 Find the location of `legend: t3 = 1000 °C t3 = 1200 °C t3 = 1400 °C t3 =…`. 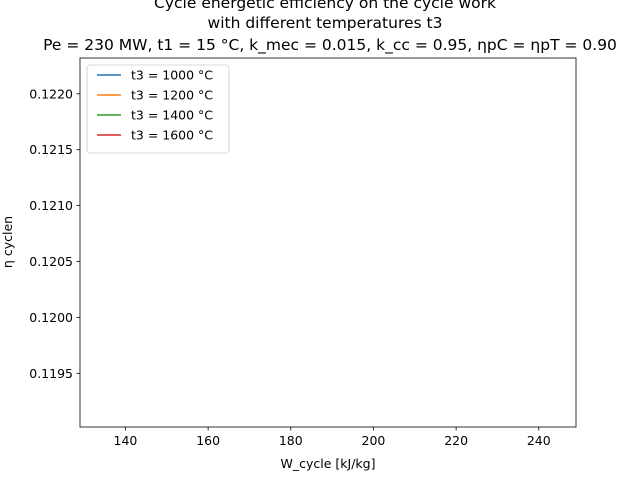

legend: t3 = 1000 °C t3 = 1200 °C t3 = 1400 °C t3 =… is located at coordinates (158, 109).